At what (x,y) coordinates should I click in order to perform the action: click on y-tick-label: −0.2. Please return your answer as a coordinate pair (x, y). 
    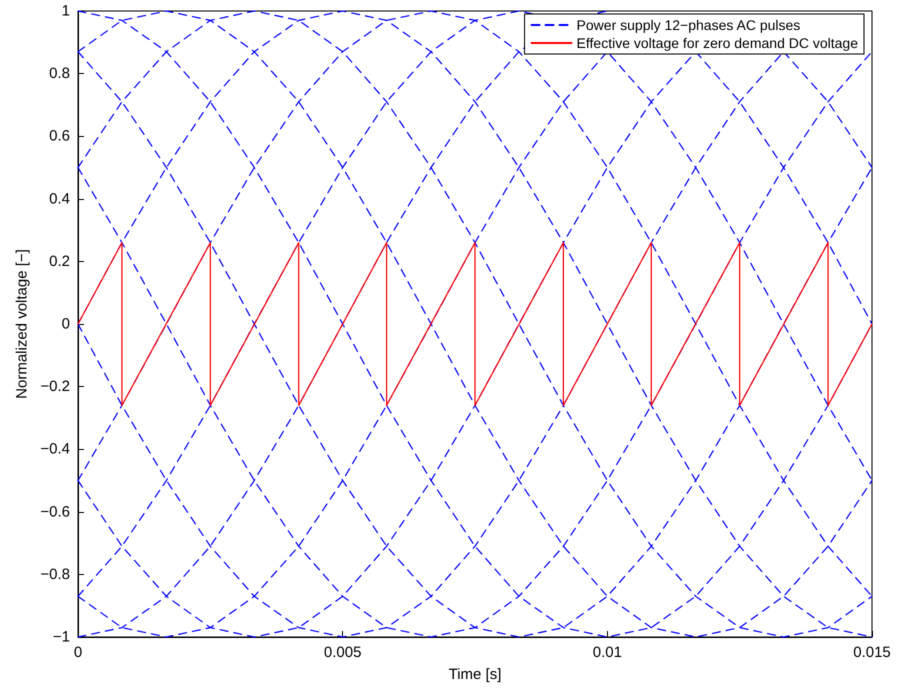
    Looking at the image, I should click on (55, 387).